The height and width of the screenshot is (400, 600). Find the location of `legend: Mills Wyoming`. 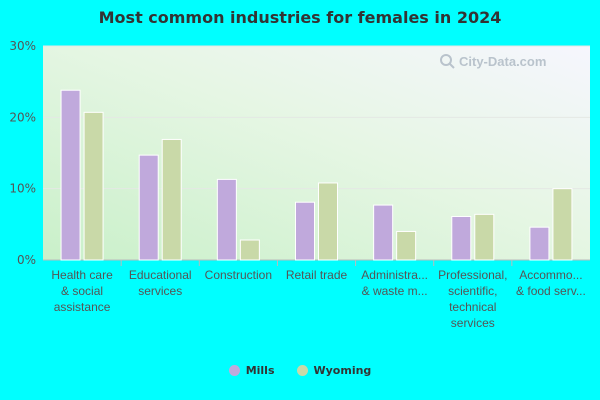

legend: Mills Wyoming is located at coordinates (300, 370).